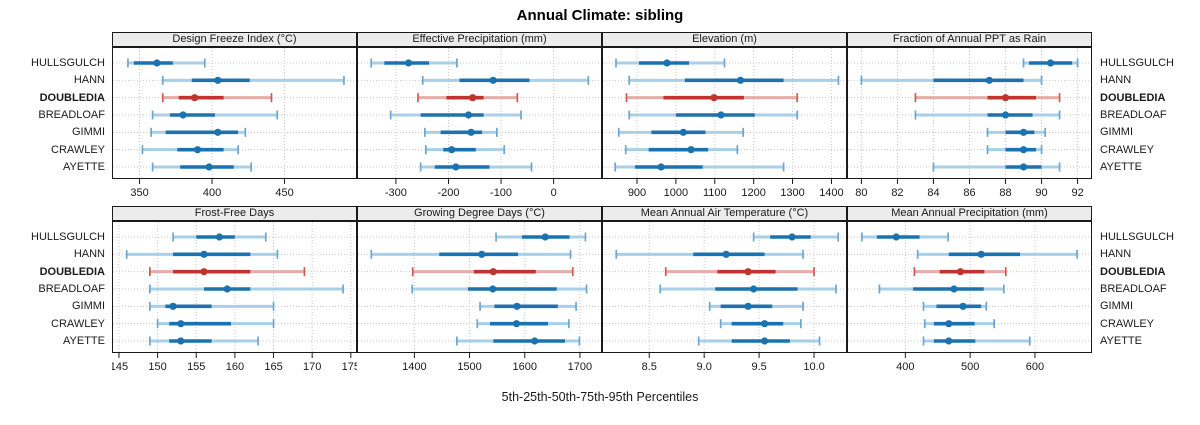  I want to click on site-label-gimmi: GIMMI, so click(1116, 132).